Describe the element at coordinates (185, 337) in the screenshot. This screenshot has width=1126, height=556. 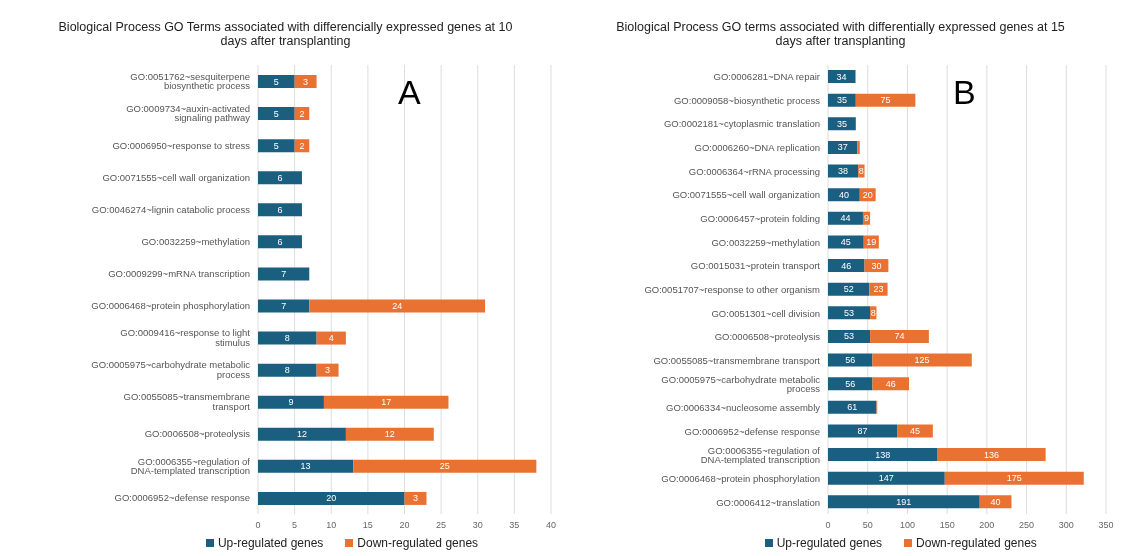
I see `y-tick-label: GO:0009416~response to light stimulus` at that location.